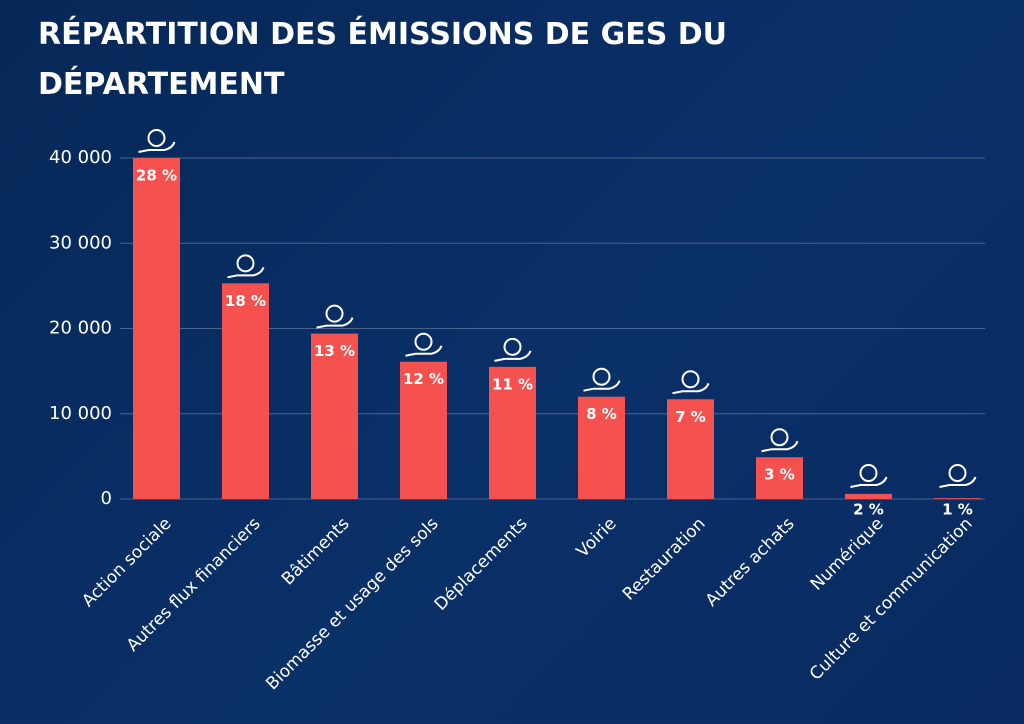  What do you see at coordinates (481, 564) in the screenshot?
I see `x-tick-label: Déplacements` at bounding box center [481, 564].